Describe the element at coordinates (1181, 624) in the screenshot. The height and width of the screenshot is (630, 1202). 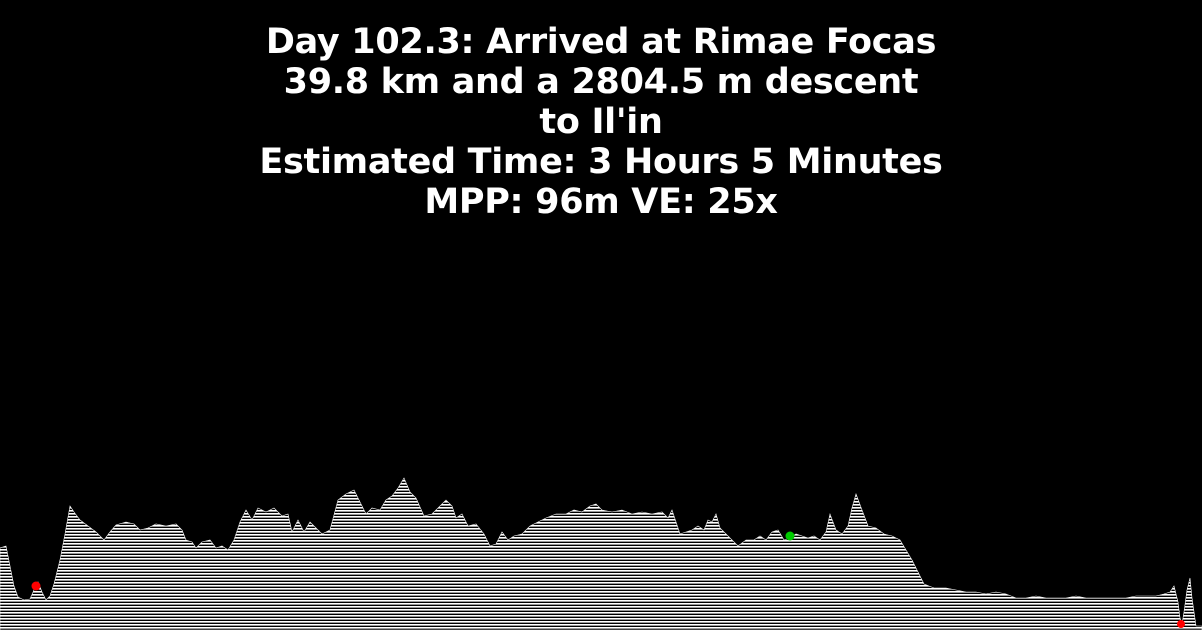
I see `end-marker` at that location.